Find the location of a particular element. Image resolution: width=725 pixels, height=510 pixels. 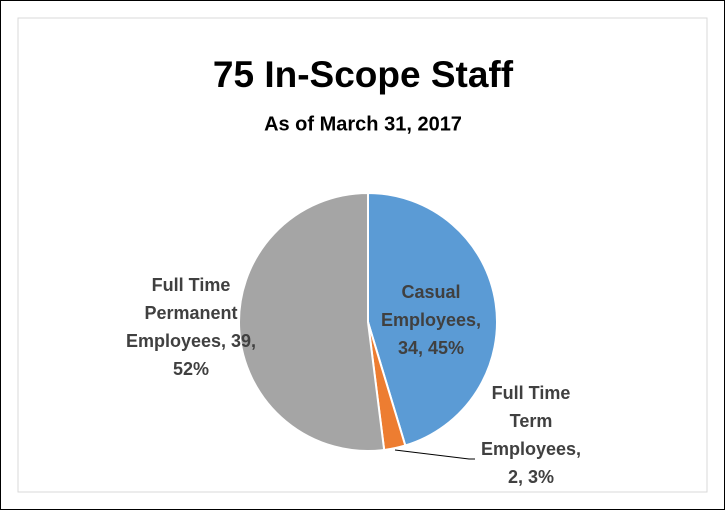

data-label: Casual Employees, 34, 45% is located at coordinates (431, 320).